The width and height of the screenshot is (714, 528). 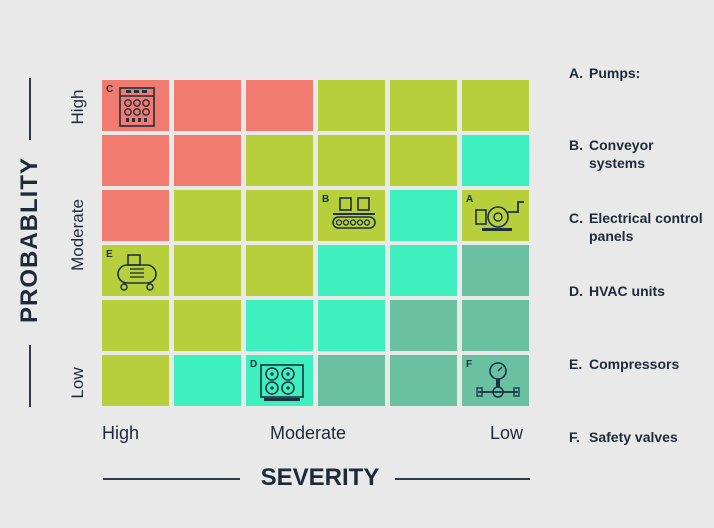 What do you see at coordinates (279, 105) in the screenshot?
I see `matrix-cell-r0-c2` at bounding box center [279, 105].